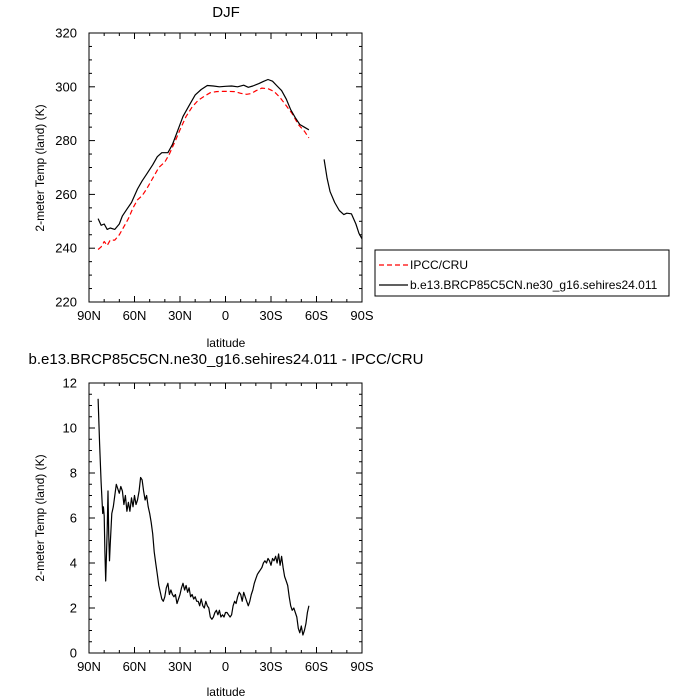 Image resolution: width=700 pixels, height=700 pixels. What do you see at coordinates (70, 428) in the screenshot?
I see `y-tick-label: 10` at bounding box center [70, 428].